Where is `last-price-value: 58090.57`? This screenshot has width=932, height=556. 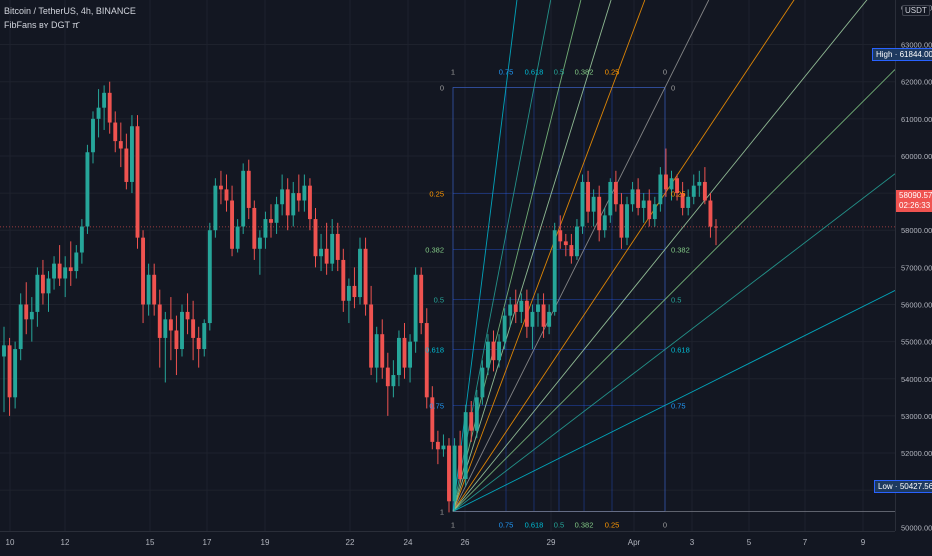 last-price-value: 58090.57 is located at coordinates (915, 195).